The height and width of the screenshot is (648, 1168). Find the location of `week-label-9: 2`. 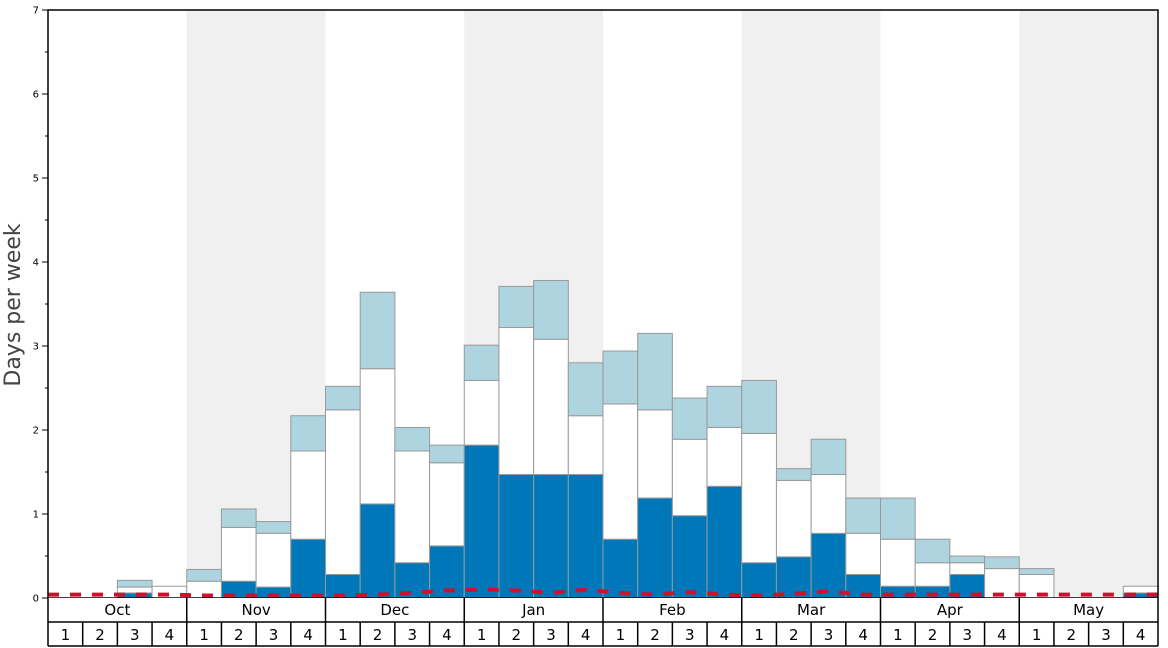

week-label-9: 2 is located at coordinates (378, 635).